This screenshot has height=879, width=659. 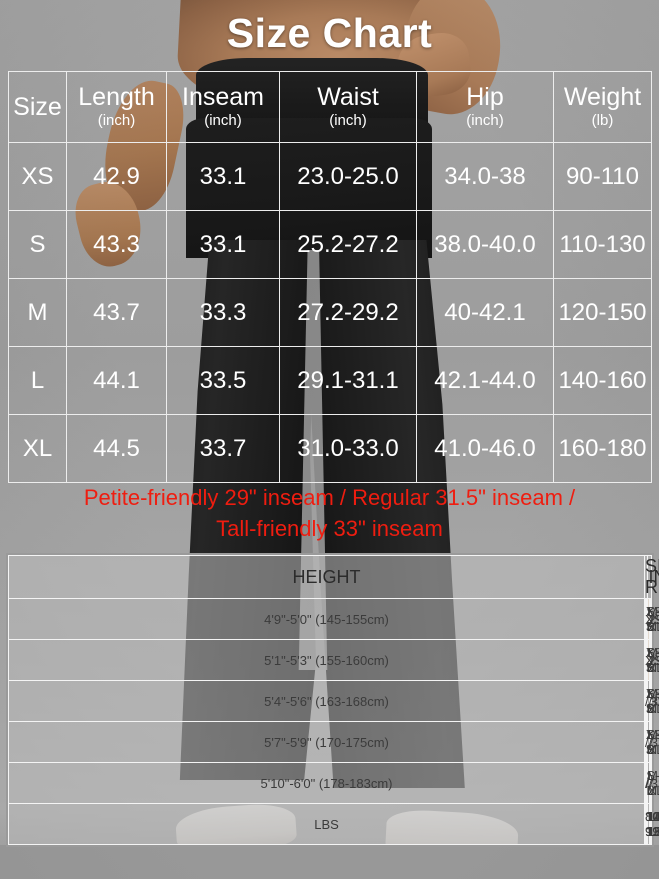 What do you see at coordinates (602, 448) in the screenshot?
I see `cell-weight: 160-180` at bounding box center [602, 448].